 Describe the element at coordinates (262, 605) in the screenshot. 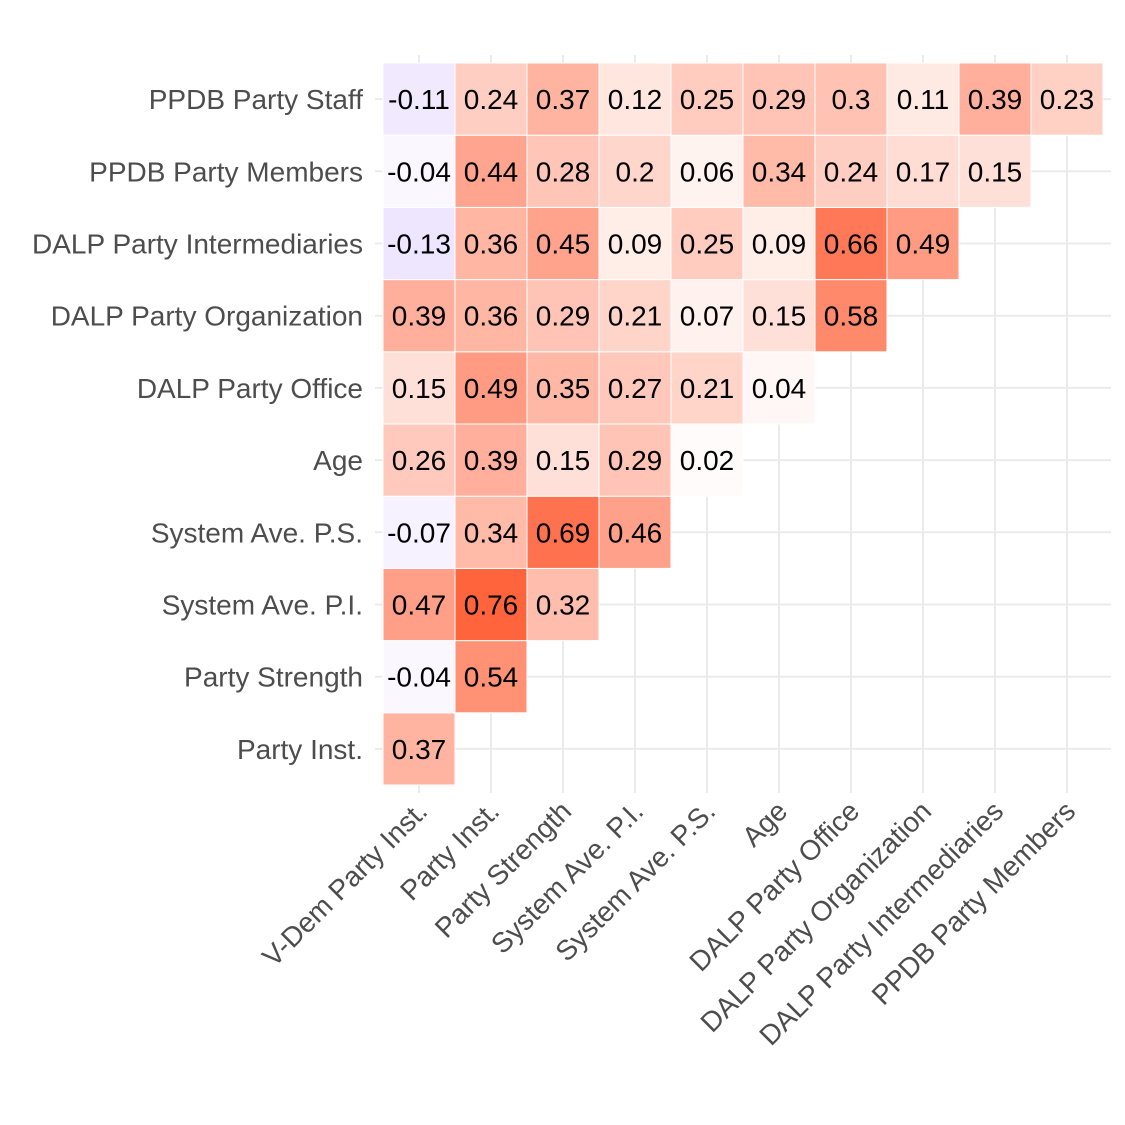

I see `y-tick-label: System Ave. P.I.` at that location.